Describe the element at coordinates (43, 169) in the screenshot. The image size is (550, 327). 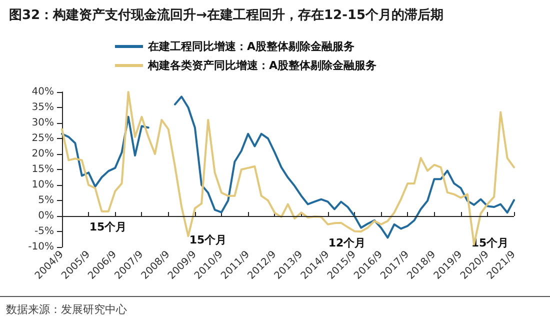
I see `y-tick-label: 15%` at that location.